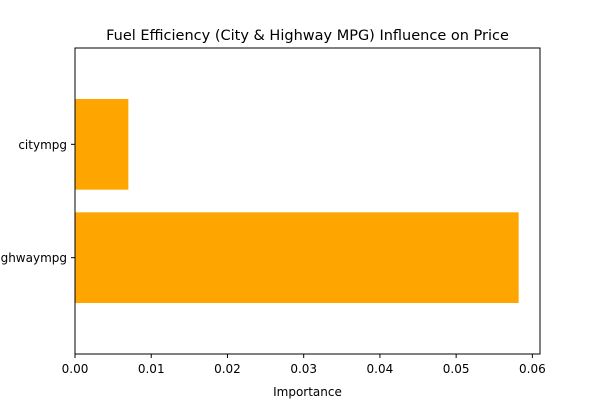 This screenshot has width=600, height=400. Describe the element at coordinates (151, 369) in the screenshot. I see `x-tick-label: 0.01` at that location.